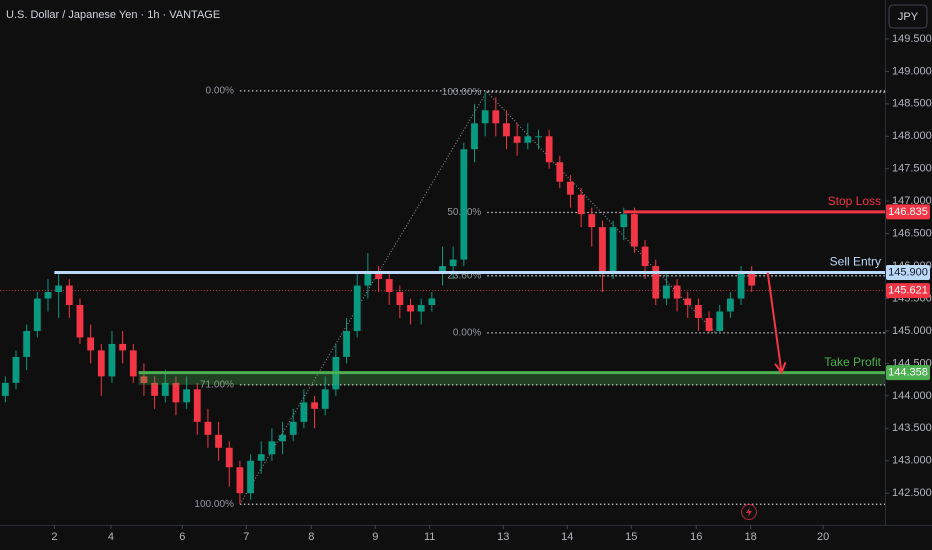  I want to click on icon-ring, so click(749, 512).